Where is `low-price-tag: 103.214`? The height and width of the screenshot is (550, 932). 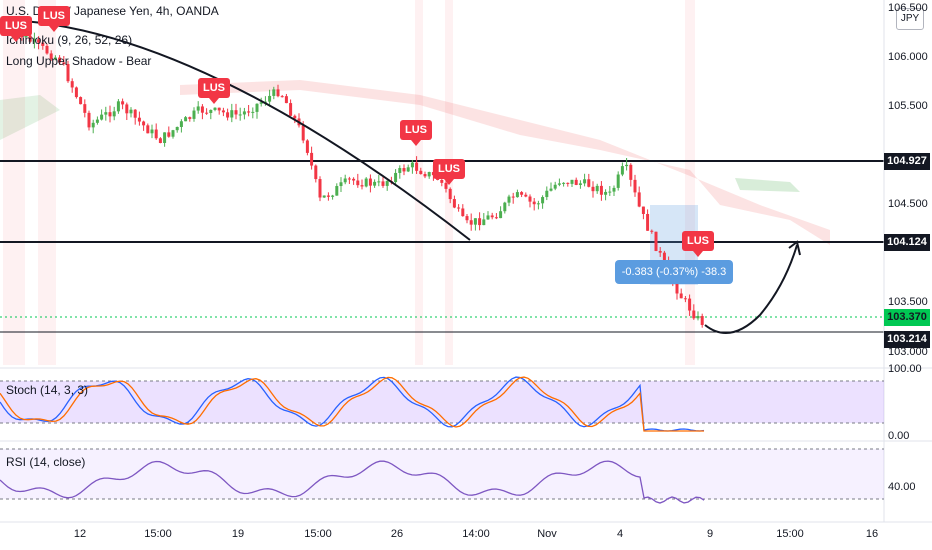 low-price-tag: 103.214 is located at coordinates (907, 339).